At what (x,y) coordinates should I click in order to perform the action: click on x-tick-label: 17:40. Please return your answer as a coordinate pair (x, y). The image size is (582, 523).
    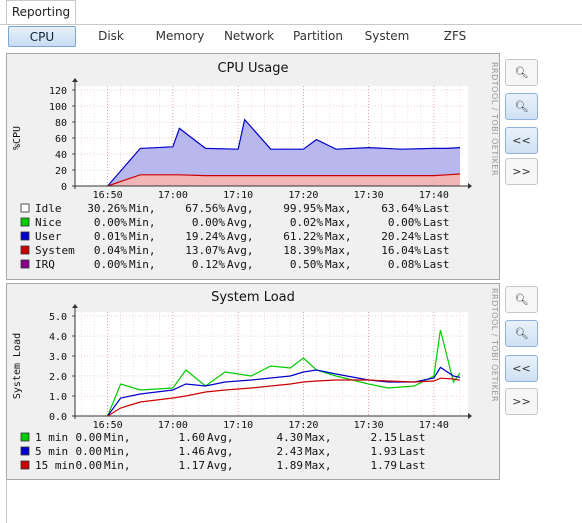
    Looking at the image, I should click on (434, 425).